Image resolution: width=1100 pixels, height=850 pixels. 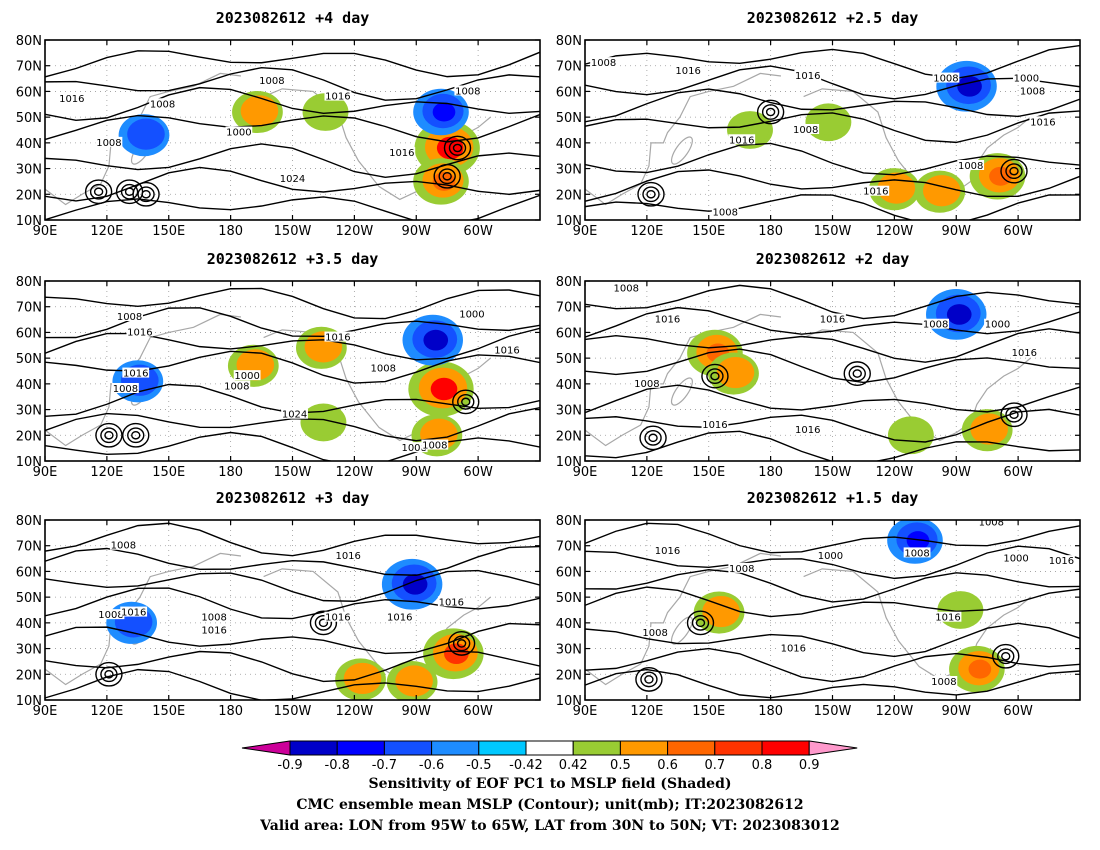 What do you see at coordinates (895, 472) in the screenshot?
I see `lon-tick-label: 120W` at bounding box center [895, 472].